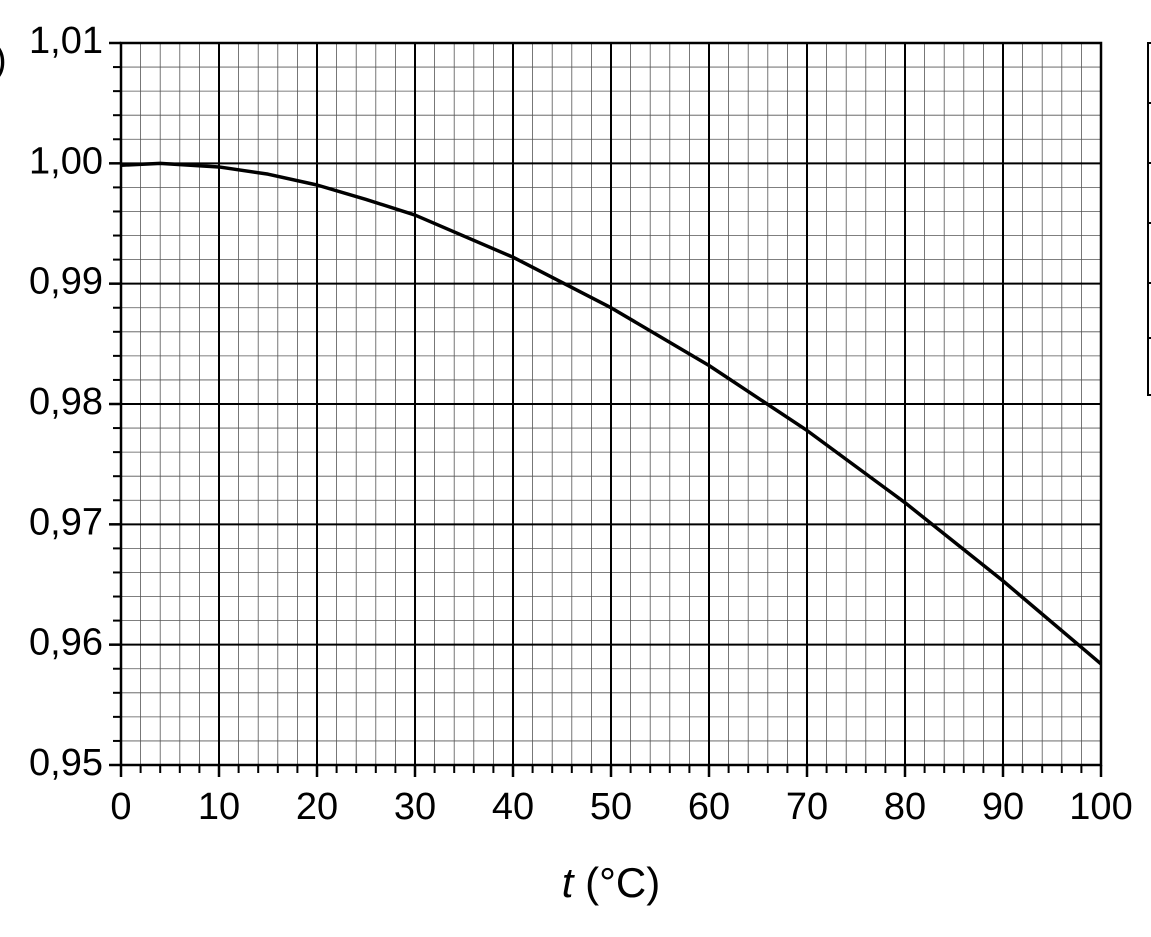  What do you see at coordinates (1003, 807) in the screenshot?
I see `x-tick-label: 90` at bounding box center [1003, 807].